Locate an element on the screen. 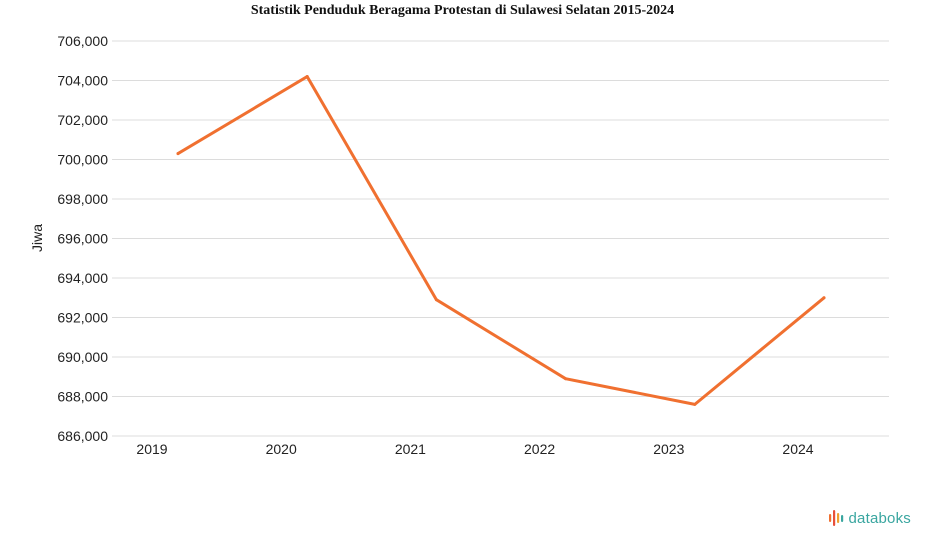 The height and width of the screenshot is (547, 925). y-tick-label: 698,000 is located at coordinates (82, 199).